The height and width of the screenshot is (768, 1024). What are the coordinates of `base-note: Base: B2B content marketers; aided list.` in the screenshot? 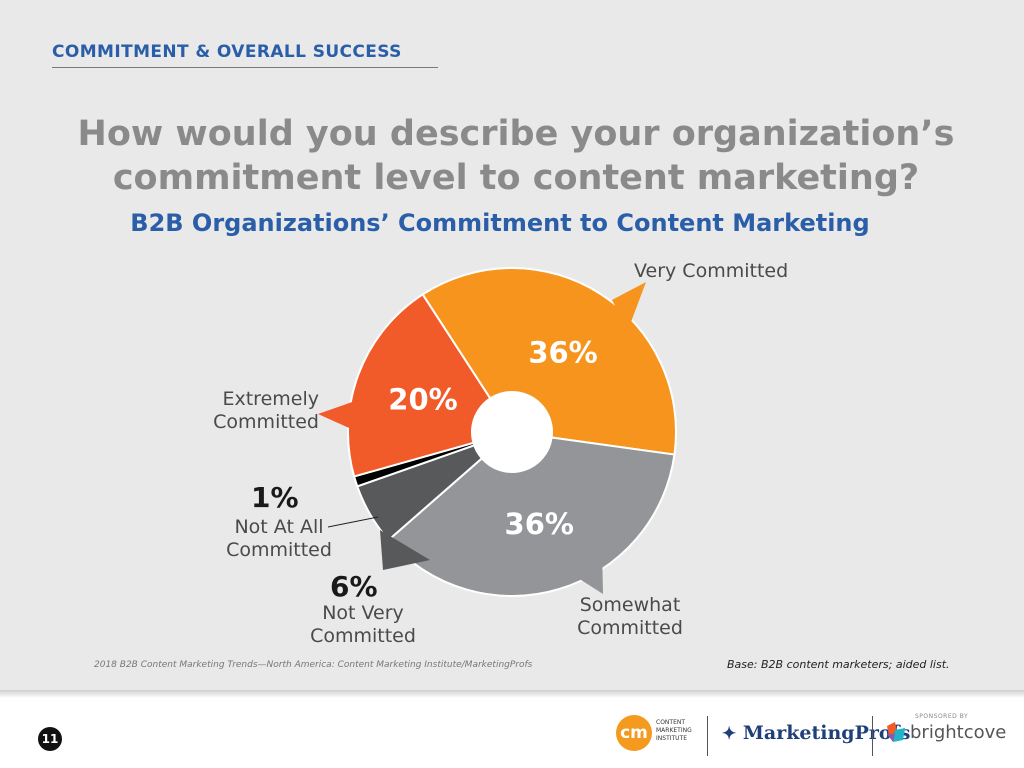 It's located at (838, 664).